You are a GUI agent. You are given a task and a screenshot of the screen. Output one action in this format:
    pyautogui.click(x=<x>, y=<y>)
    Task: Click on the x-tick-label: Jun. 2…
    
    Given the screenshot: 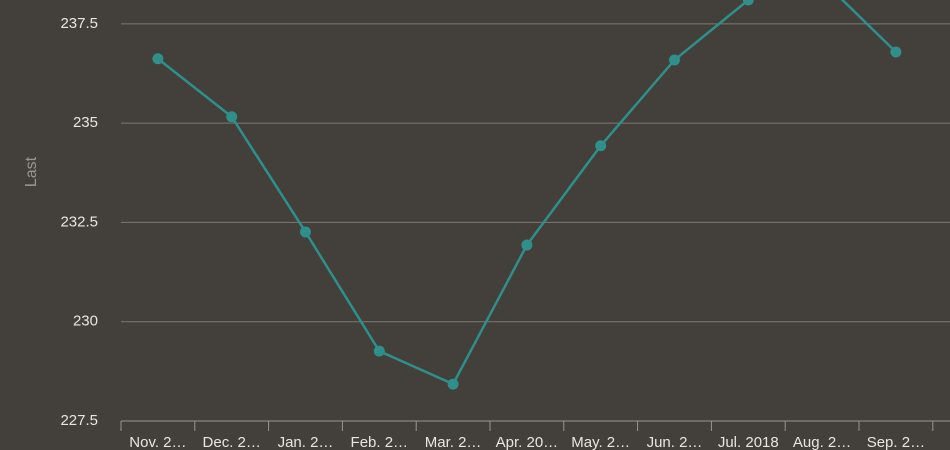 What is the action you would take?
    pyautogui.click(x=675, y=442)
    